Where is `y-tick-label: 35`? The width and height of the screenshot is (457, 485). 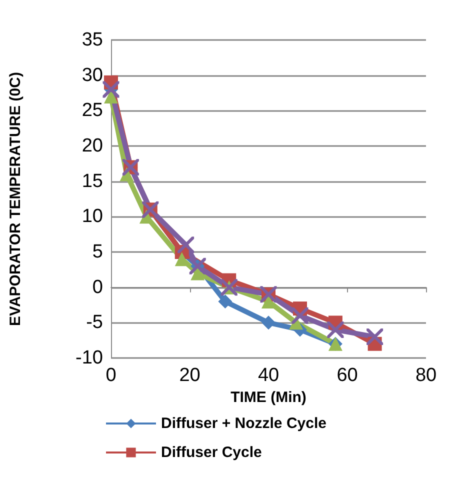
y-tick-label: 35 is located at coordinates (92, 40).